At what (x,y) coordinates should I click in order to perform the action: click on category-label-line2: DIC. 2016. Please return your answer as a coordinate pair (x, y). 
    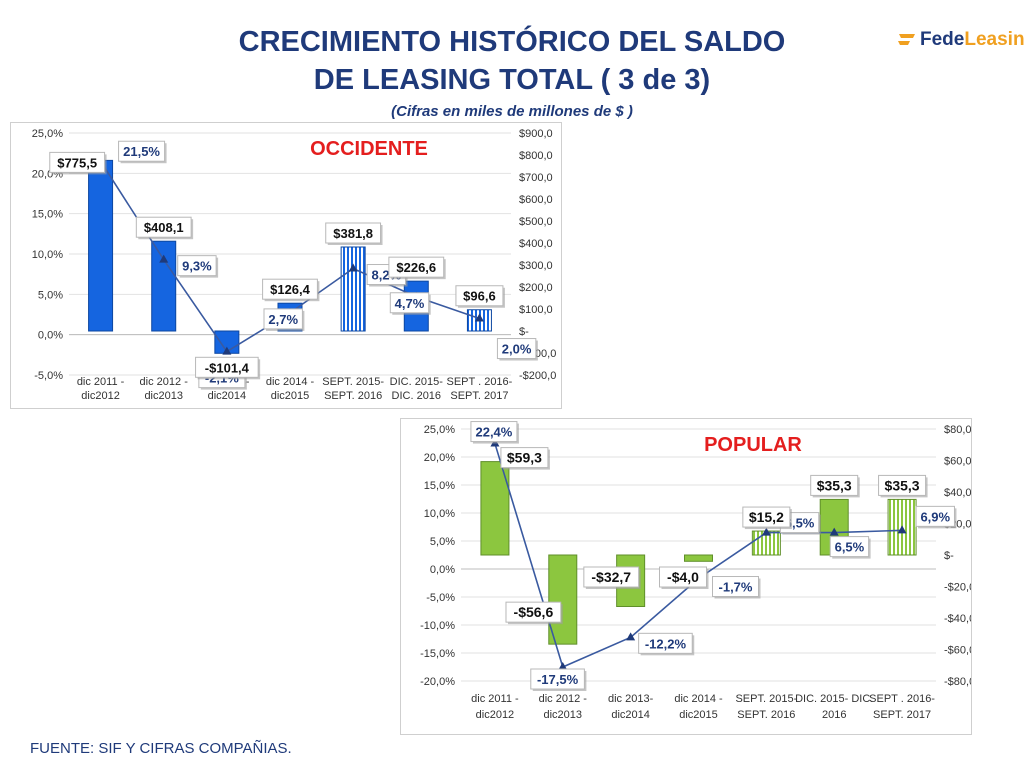
    Looking at the image, I should click on (417, 396).